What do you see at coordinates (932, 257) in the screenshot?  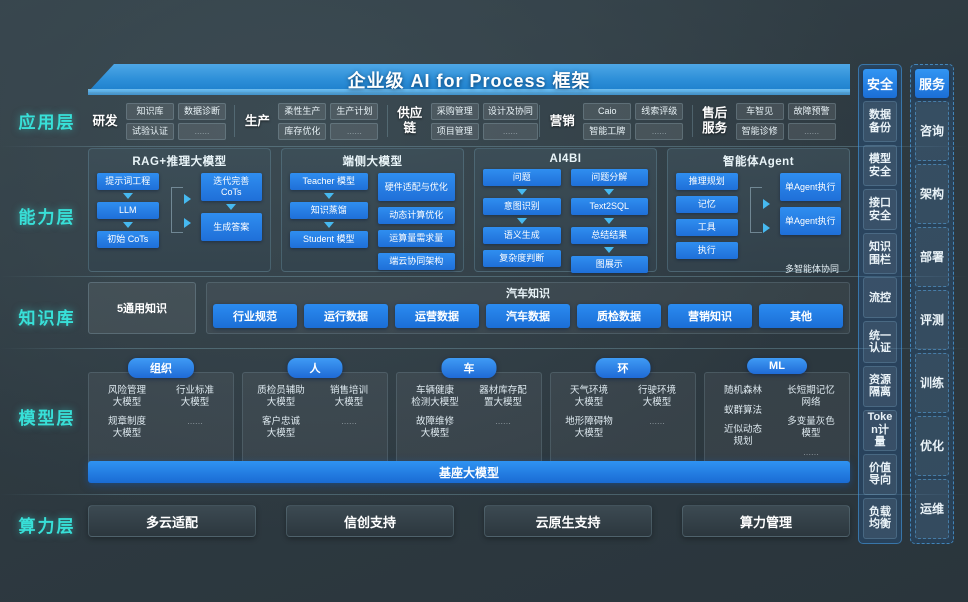 I see `service-rail-item: 部署` at bounding box center [932, 257].